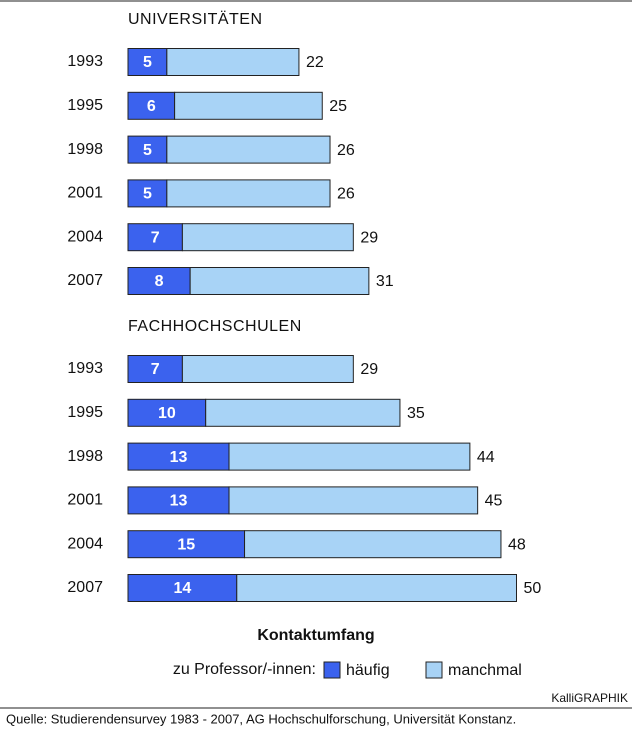 The image size is (632, 731). I want to click on legend-title: Kontaktumfang, so click(315, 635).